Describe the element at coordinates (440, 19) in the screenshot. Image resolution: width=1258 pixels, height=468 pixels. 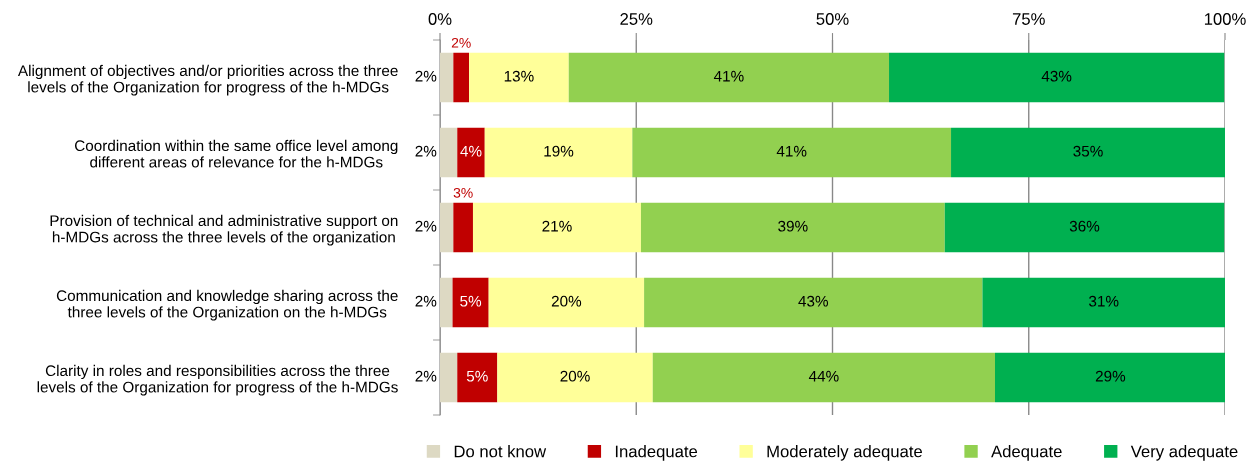
I see `x-tick-label: 0%` at that location.